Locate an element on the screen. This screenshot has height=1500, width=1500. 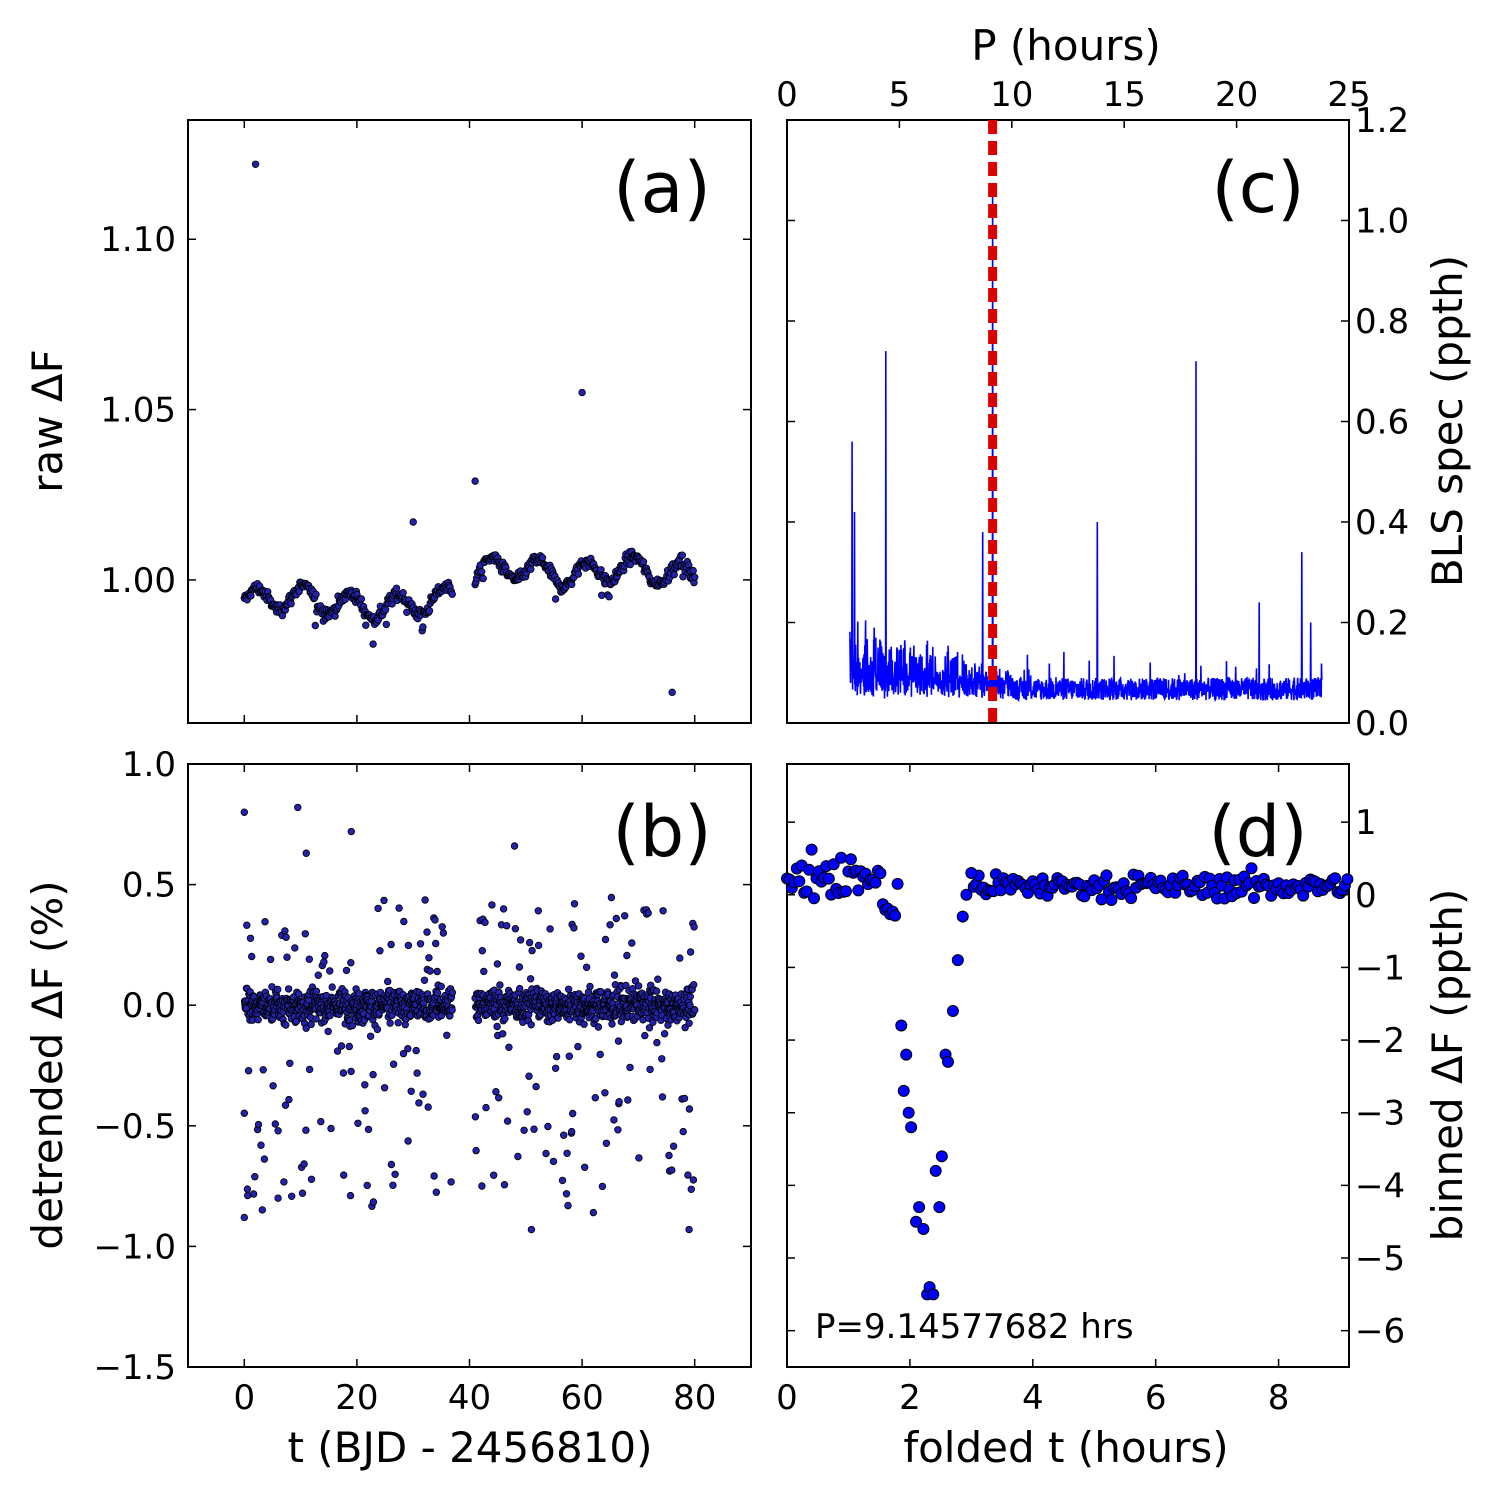
bls-spectrum-line is located at coordinates (1086, 449).